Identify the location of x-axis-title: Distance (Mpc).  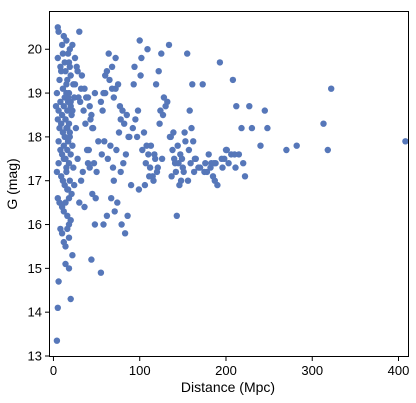
(228, 387).